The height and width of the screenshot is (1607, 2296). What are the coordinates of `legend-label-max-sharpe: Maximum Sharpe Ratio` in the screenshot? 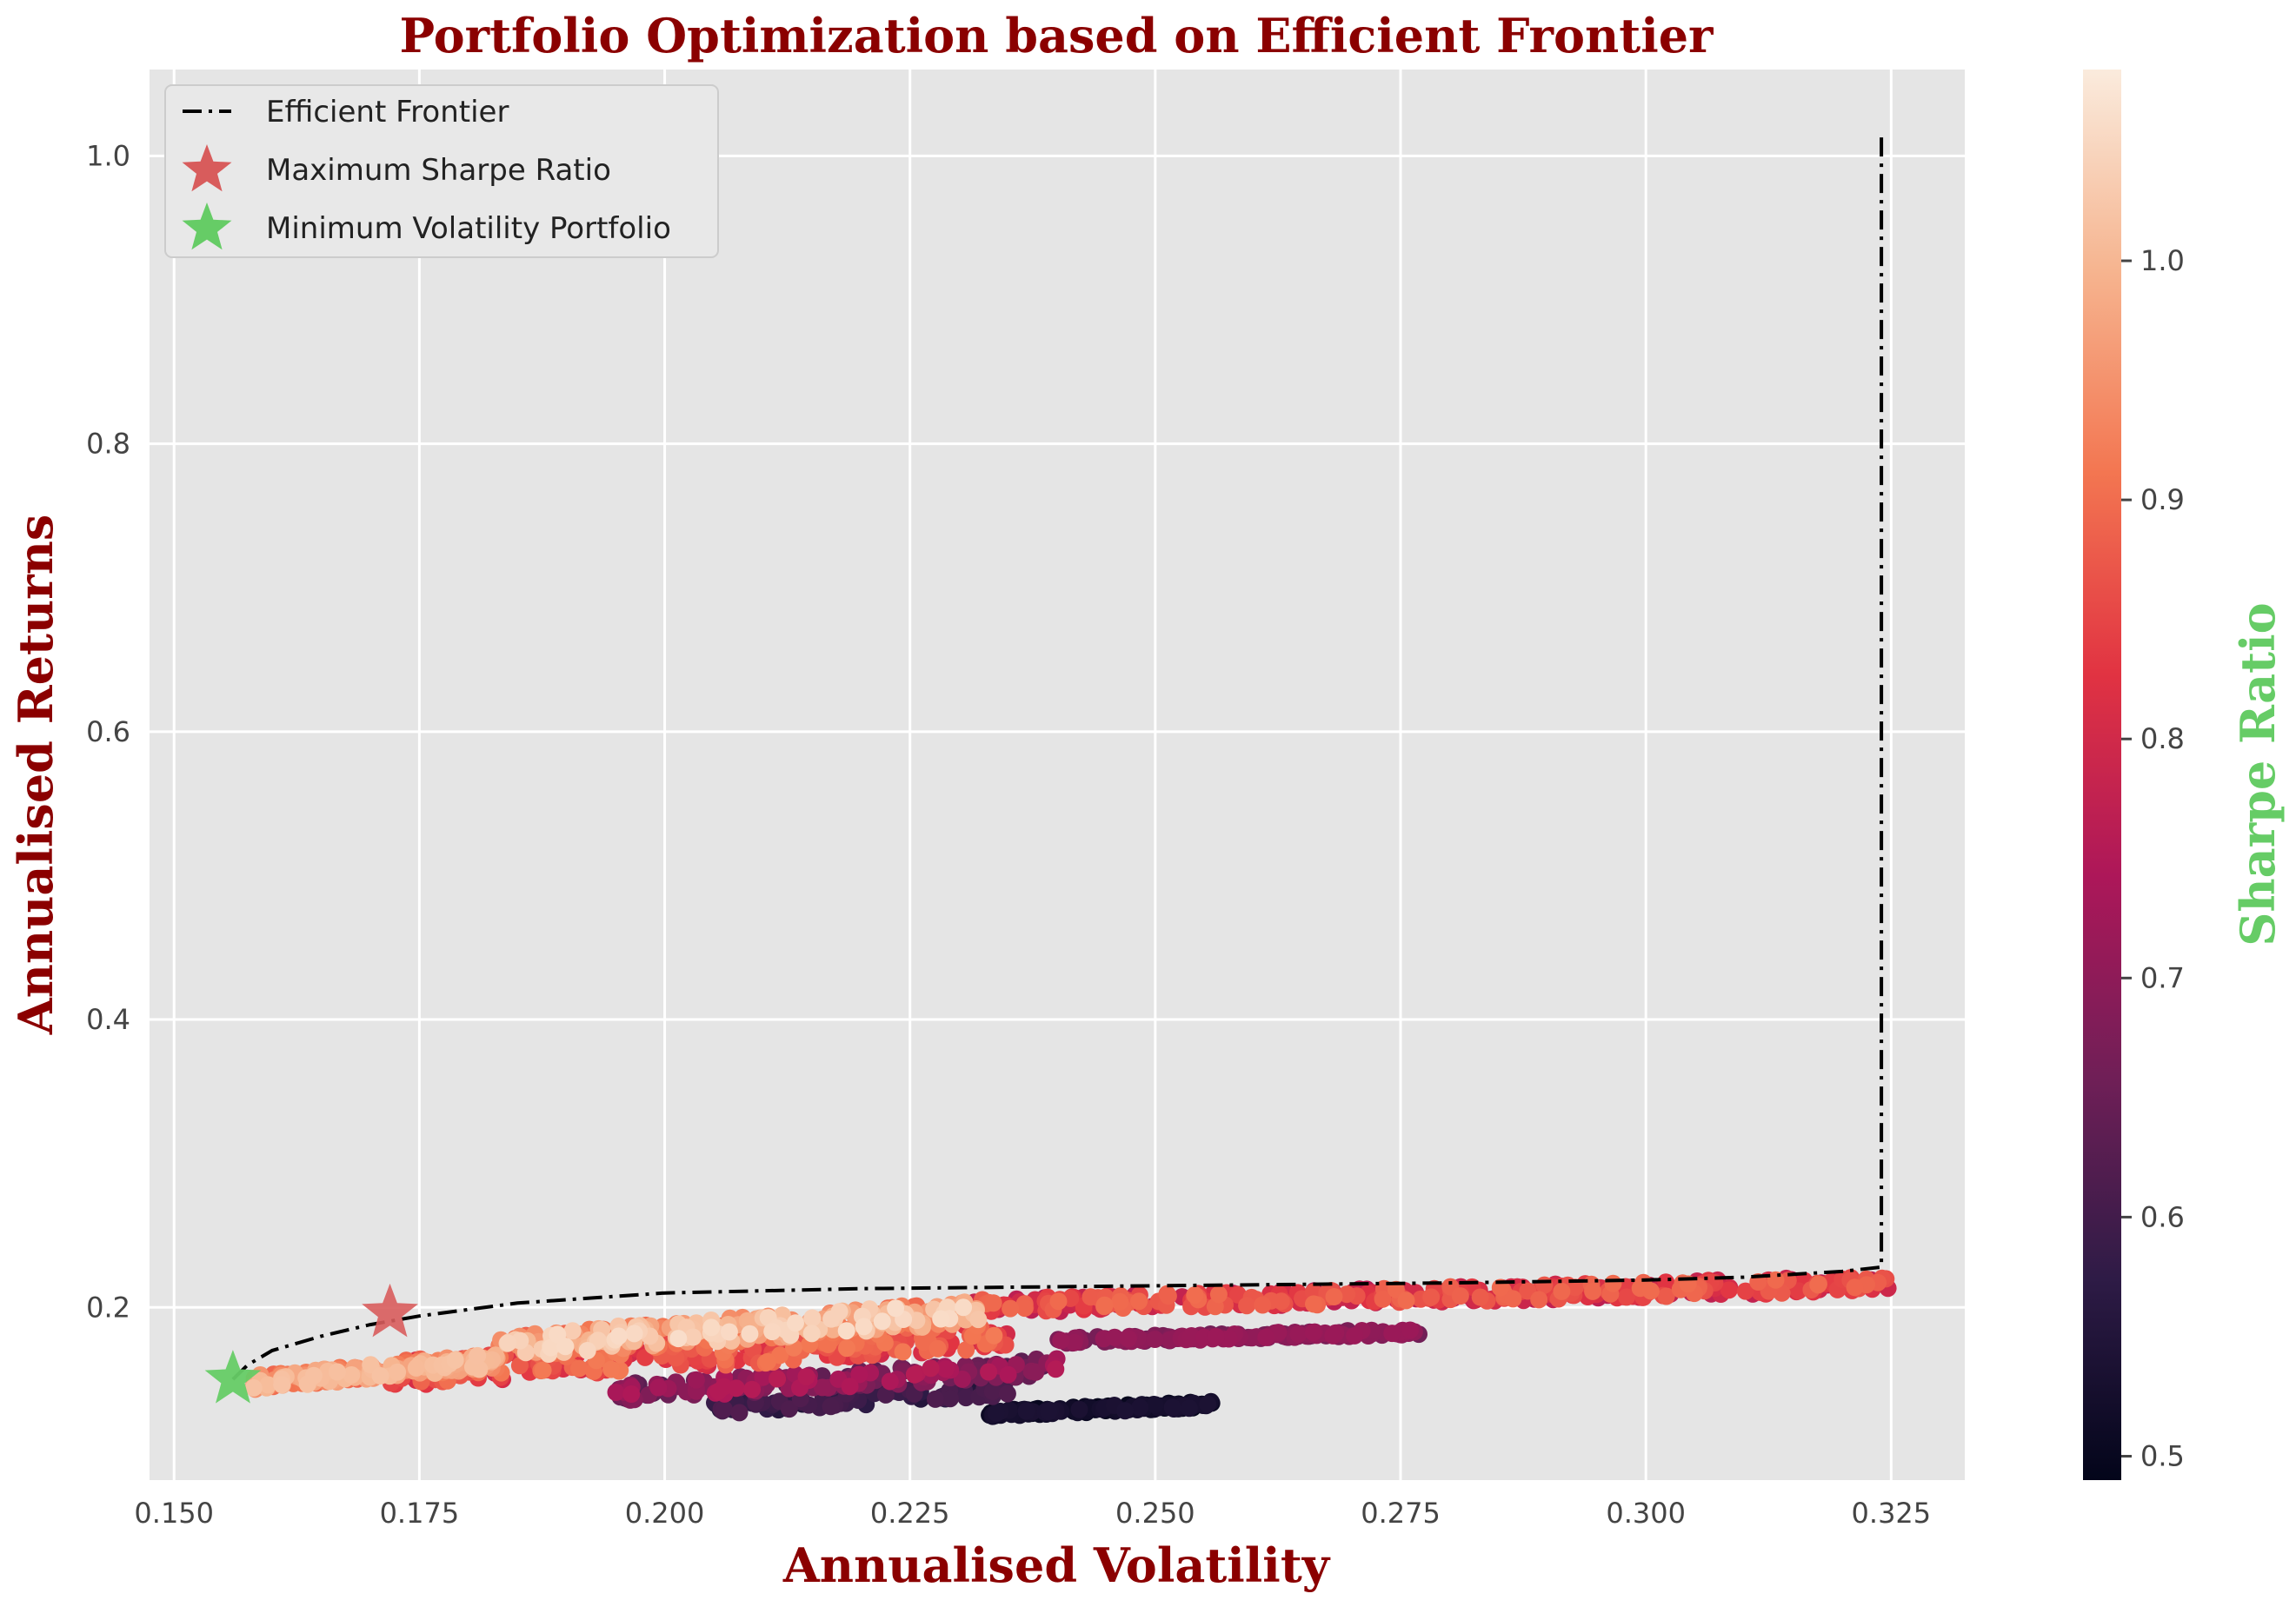 It's located at (438, 170).